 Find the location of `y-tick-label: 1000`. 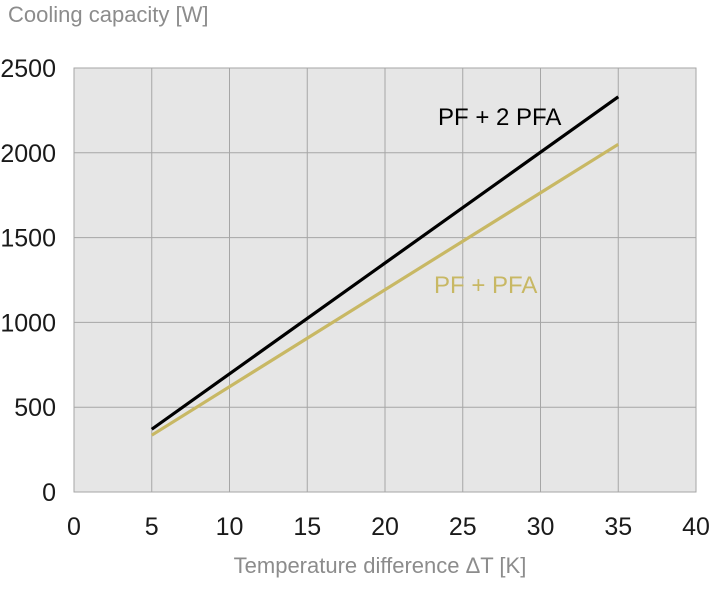

y-tick-label: 1000 is located at coordinates (28, 323).